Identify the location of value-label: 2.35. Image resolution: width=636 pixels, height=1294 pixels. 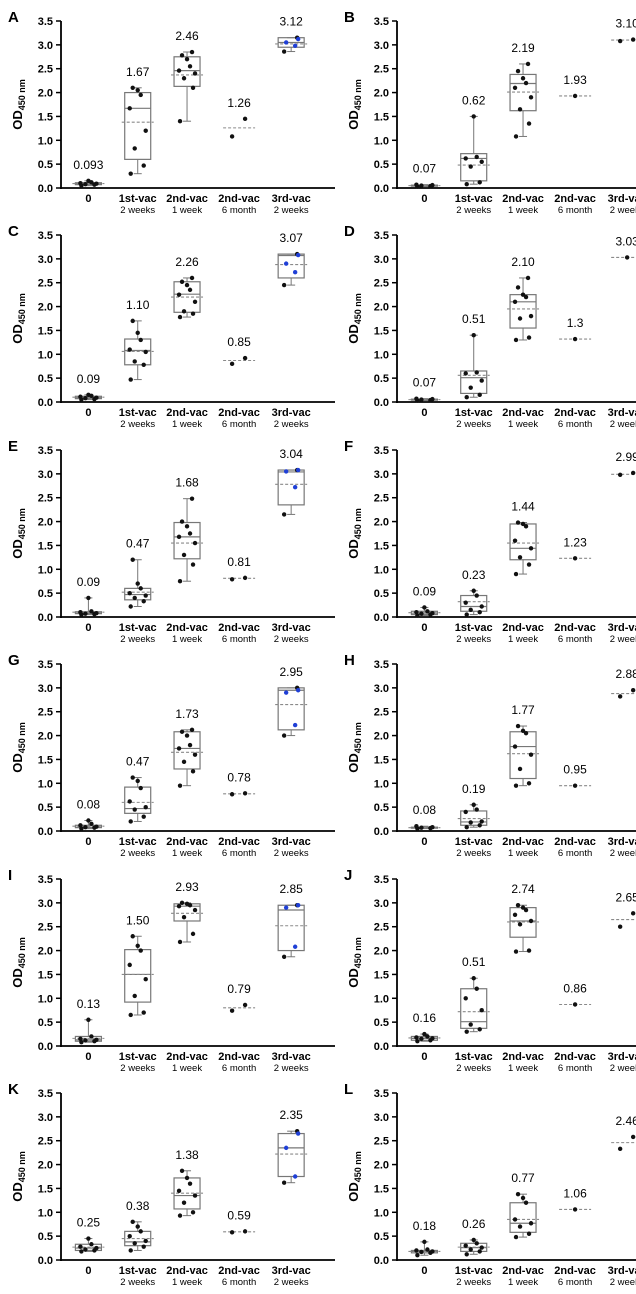
(291, 1115).